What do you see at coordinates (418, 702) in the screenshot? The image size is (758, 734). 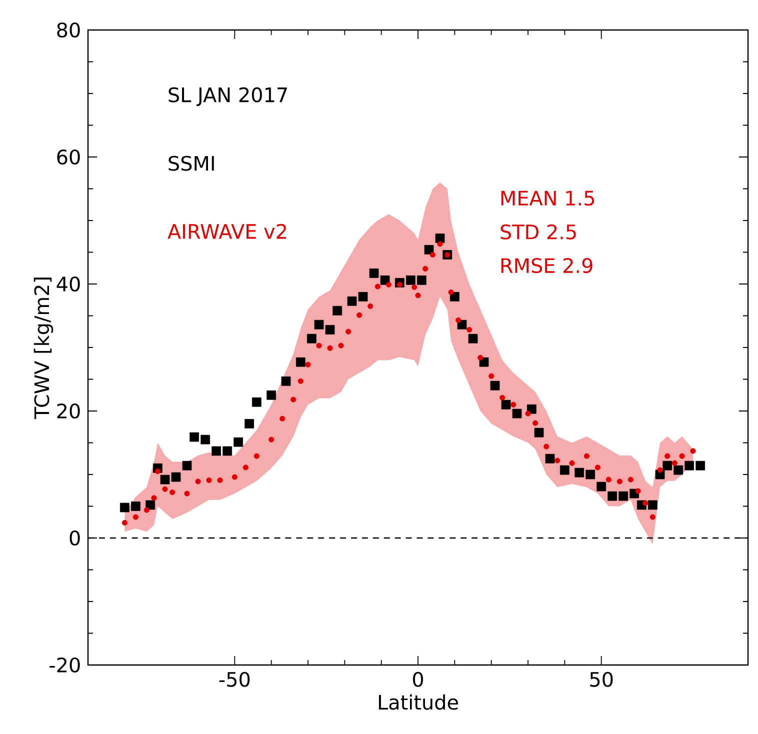 I see `x-axis-title: Latitude` at bounding box center [418, 702].